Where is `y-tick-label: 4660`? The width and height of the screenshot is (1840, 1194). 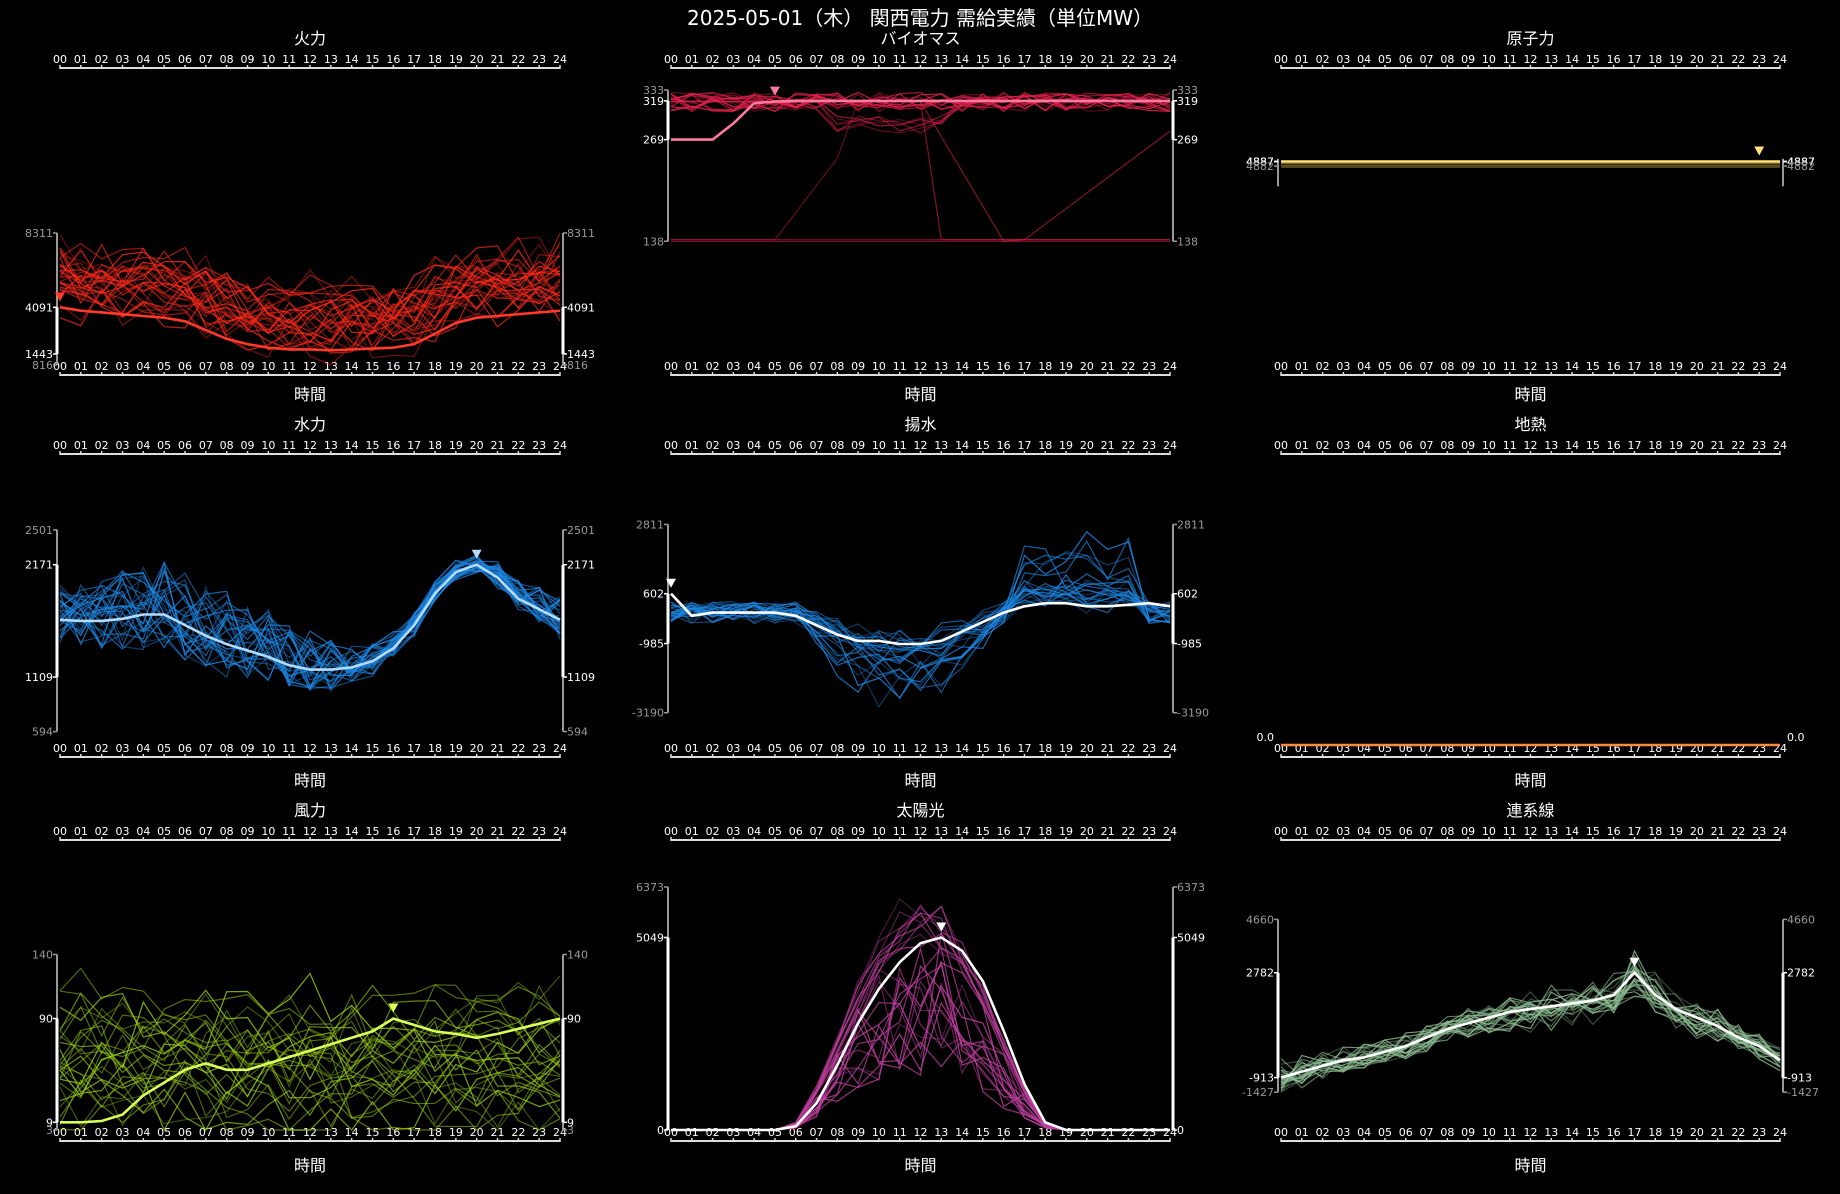 y-tick-label: 4660 is located at coordinates (1801, 919).